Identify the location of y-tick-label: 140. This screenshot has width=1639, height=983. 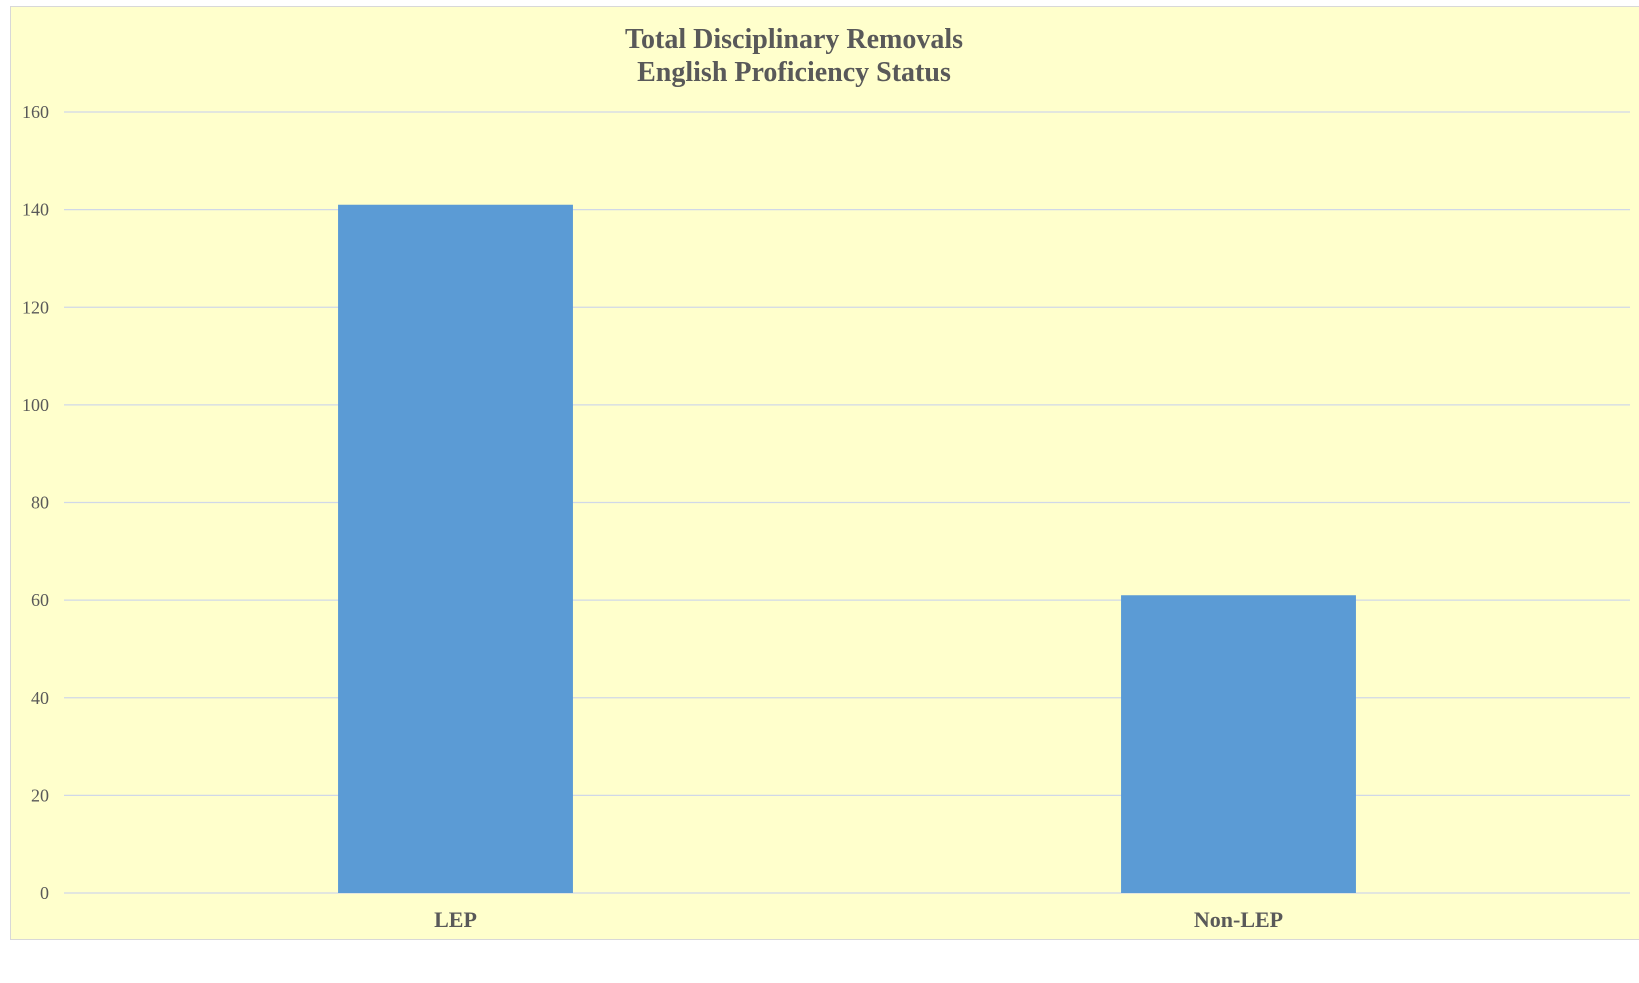
(35, 210).